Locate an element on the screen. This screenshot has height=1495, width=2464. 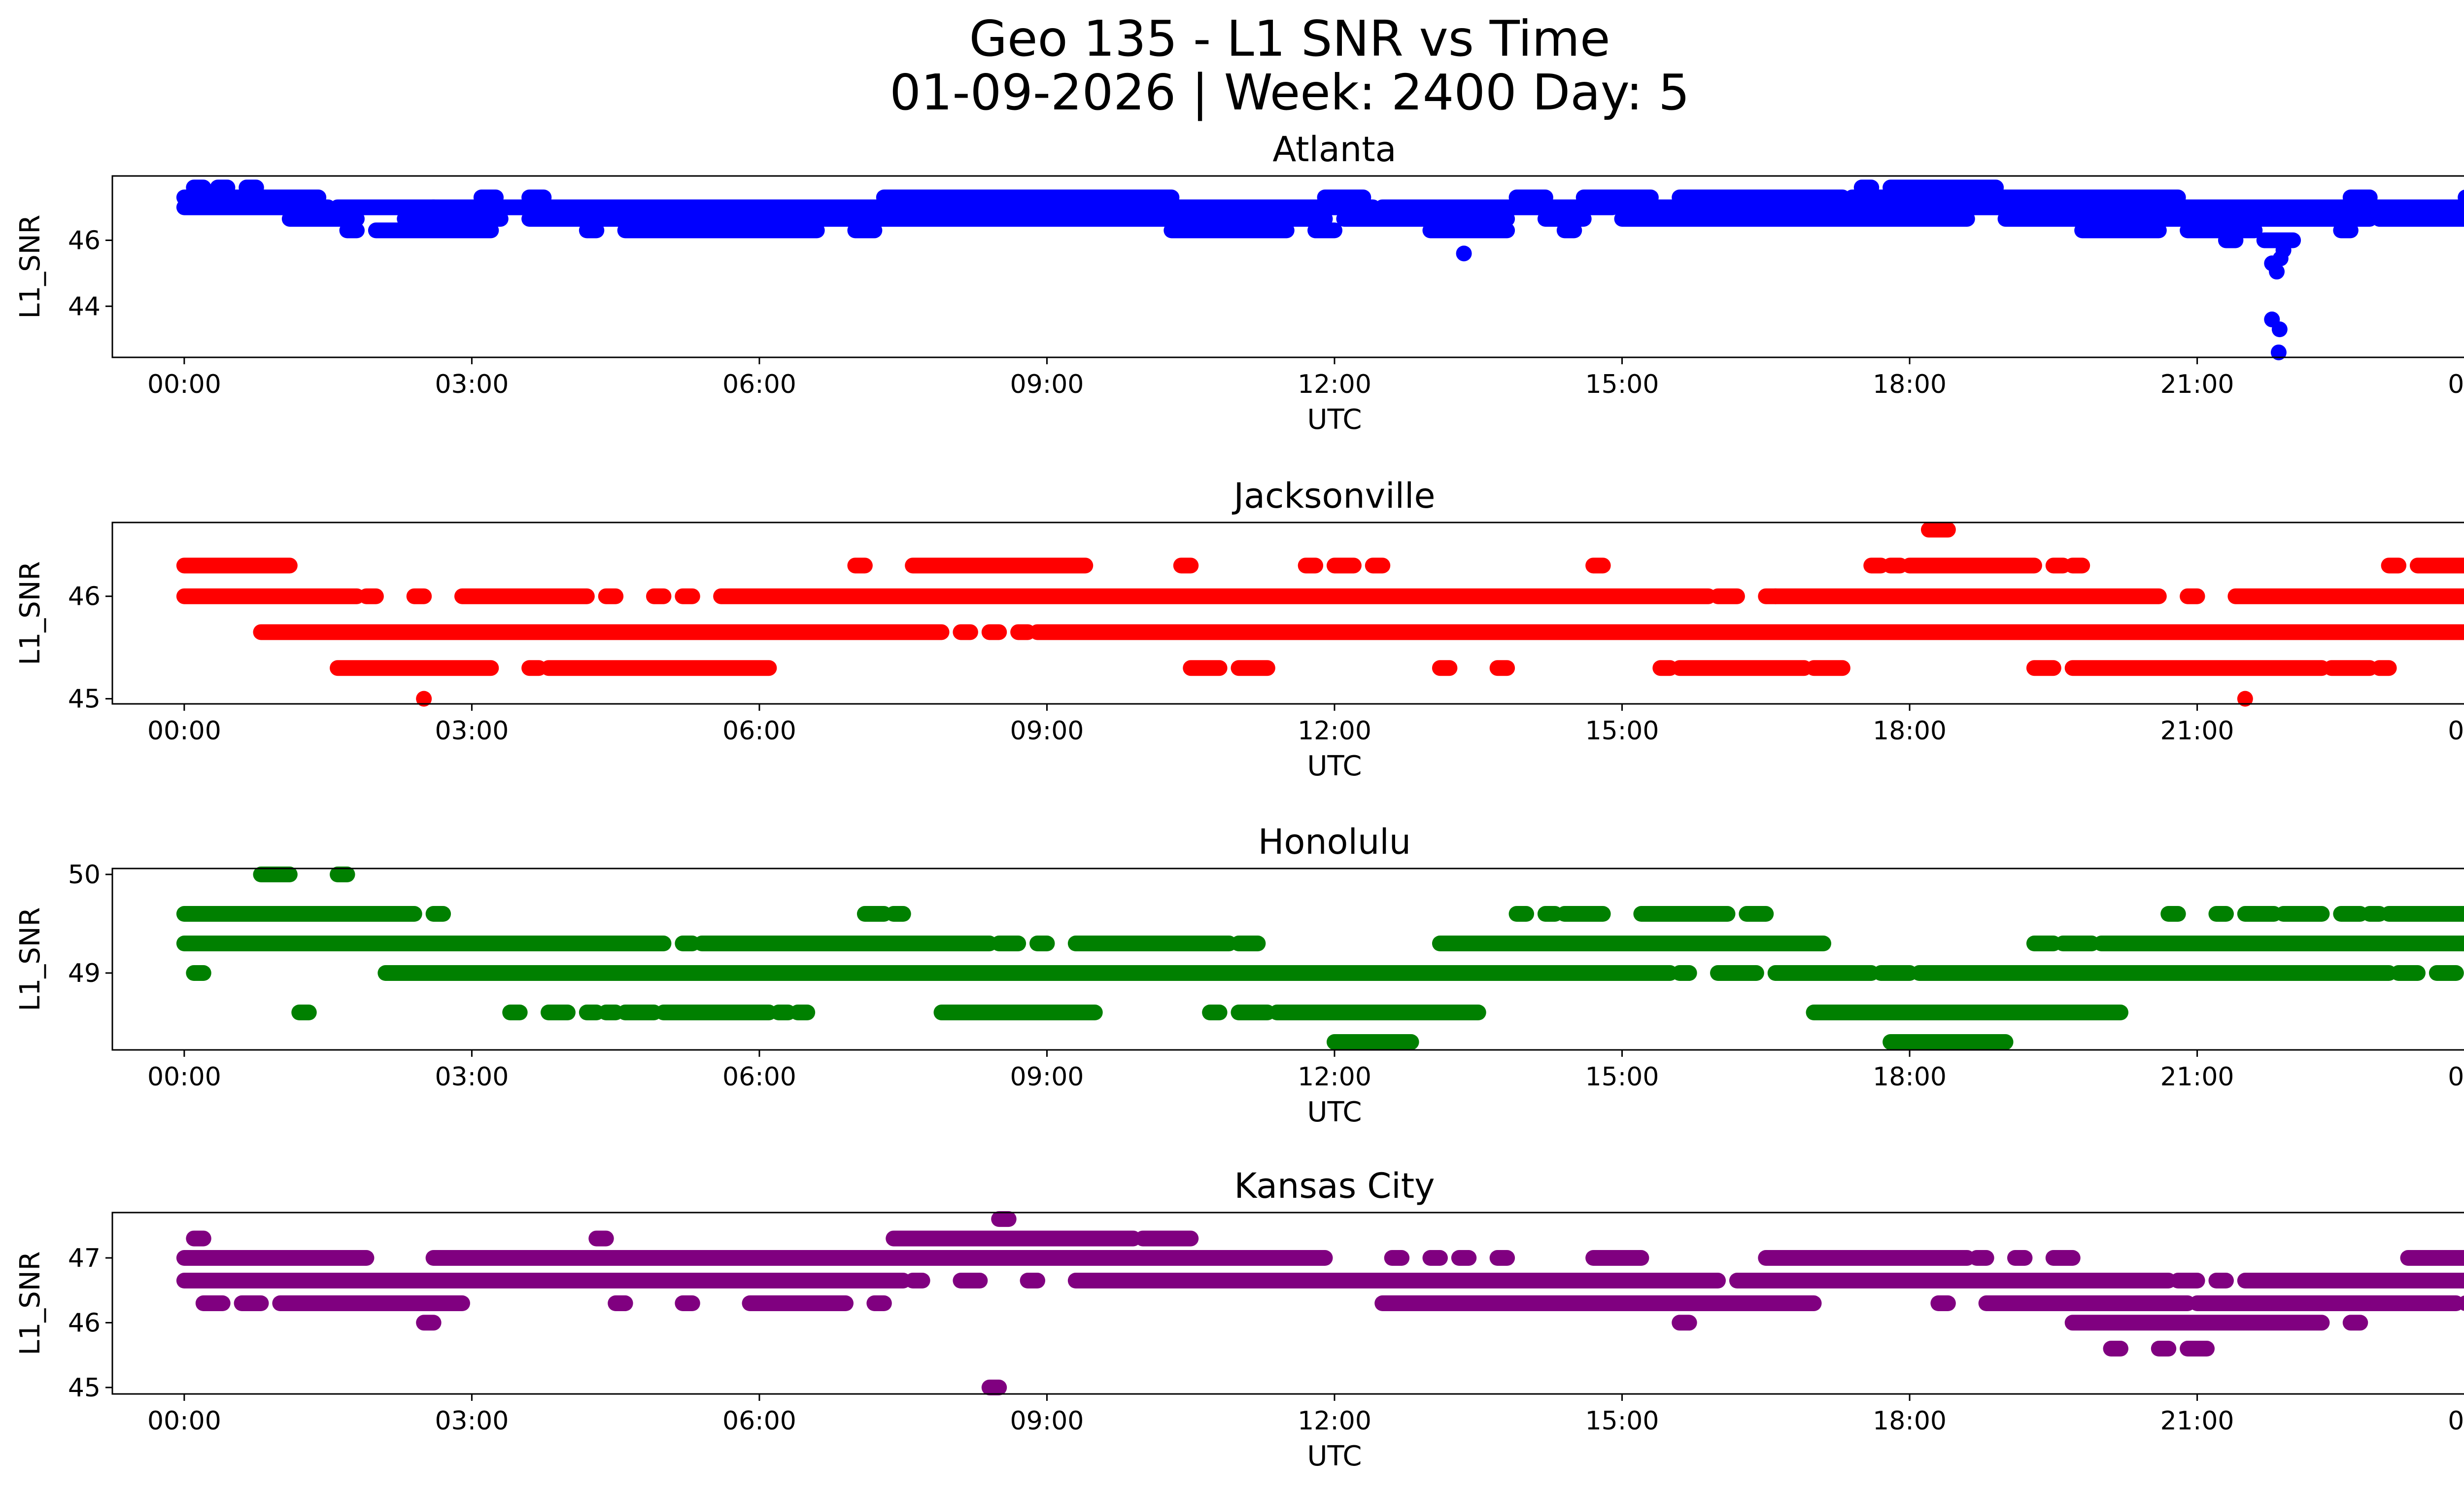
honolulu-axes-frame is located at coordinates (1287, 959).